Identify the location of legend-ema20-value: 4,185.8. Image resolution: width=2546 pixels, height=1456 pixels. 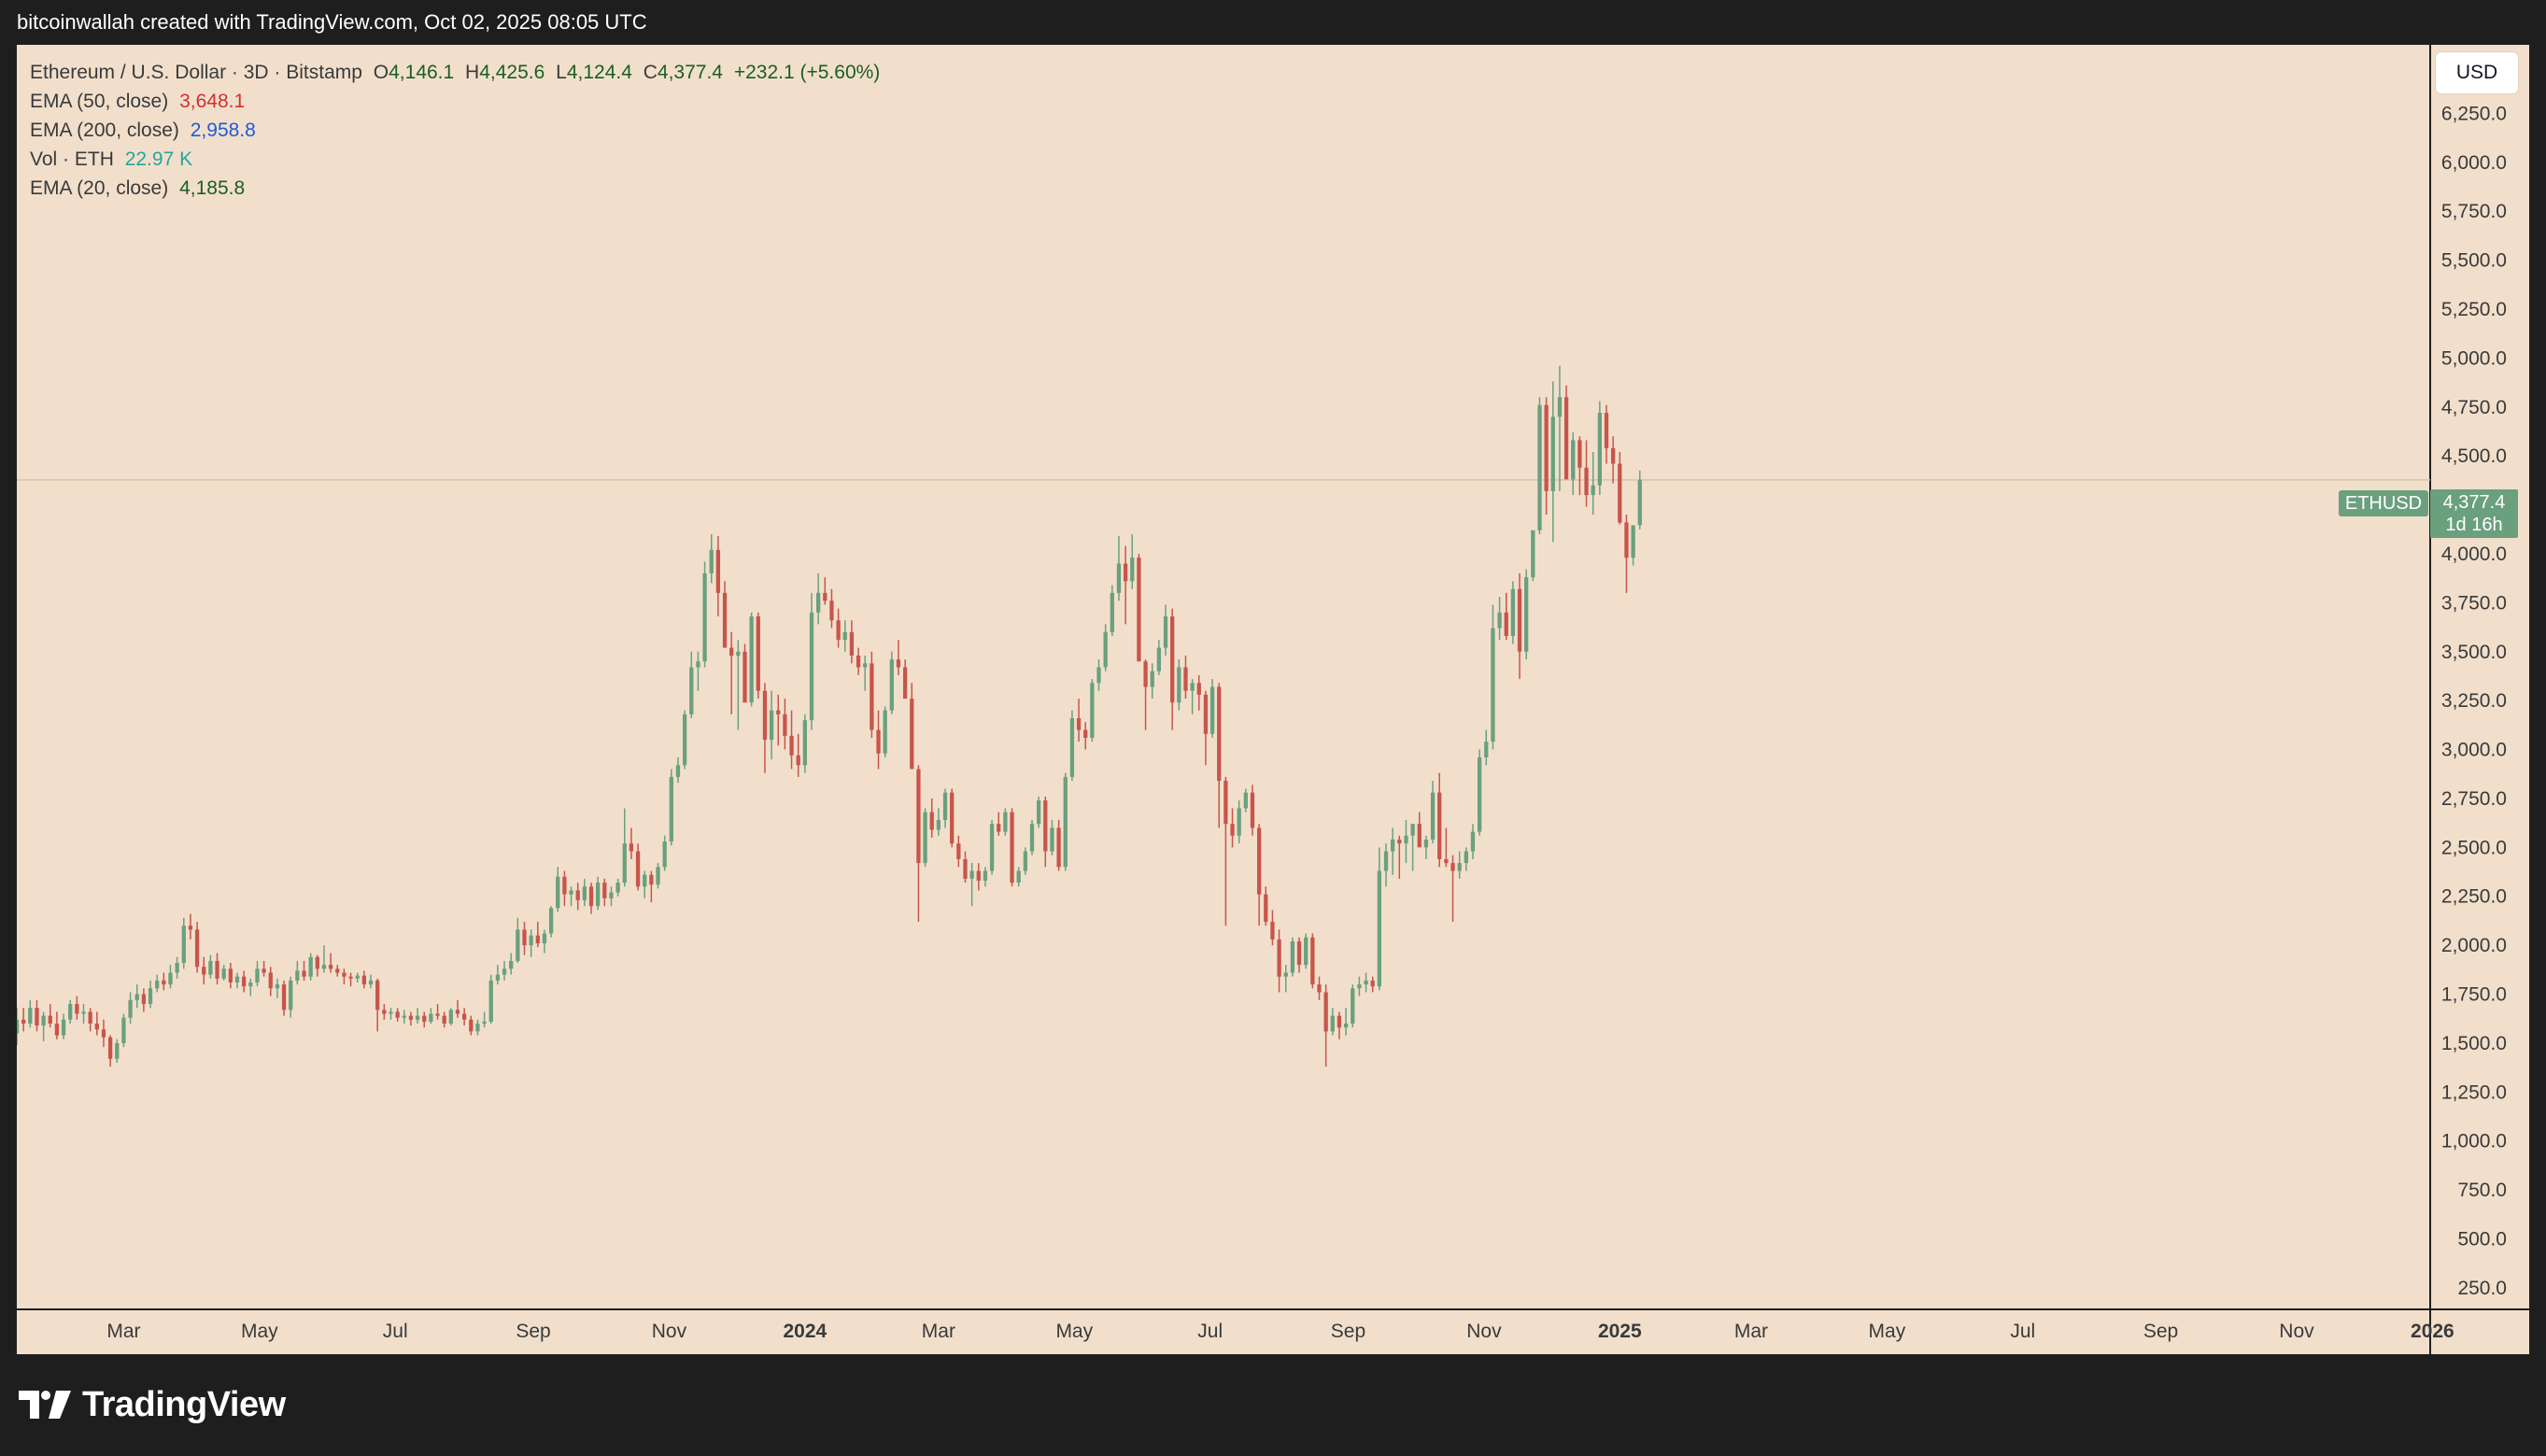
(213, 188).